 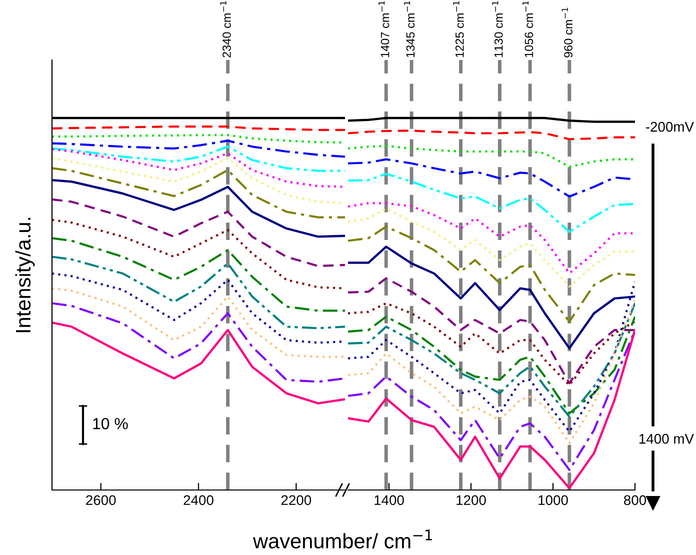 I want to click on annotation: 10 %, so click(x=110, y=424).